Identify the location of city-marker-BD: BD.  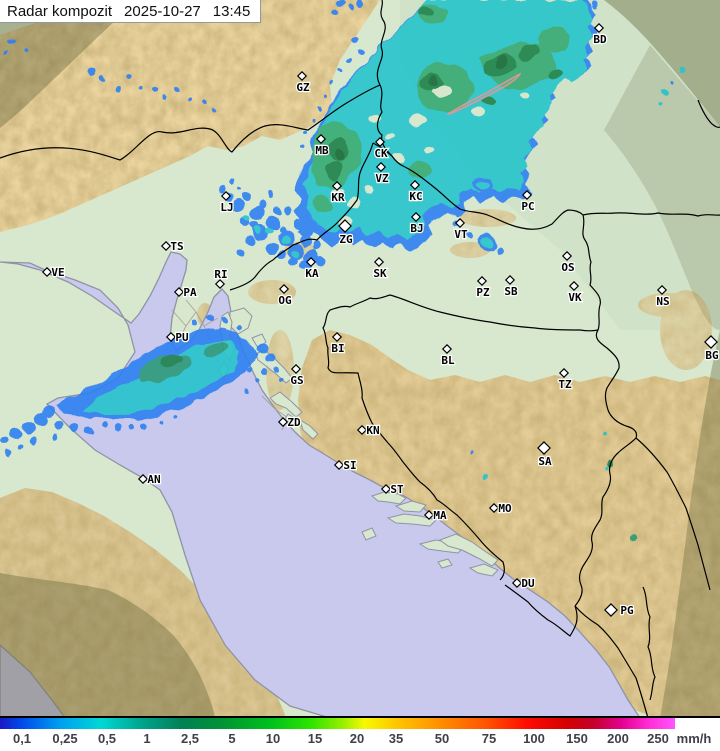
(600, 34).